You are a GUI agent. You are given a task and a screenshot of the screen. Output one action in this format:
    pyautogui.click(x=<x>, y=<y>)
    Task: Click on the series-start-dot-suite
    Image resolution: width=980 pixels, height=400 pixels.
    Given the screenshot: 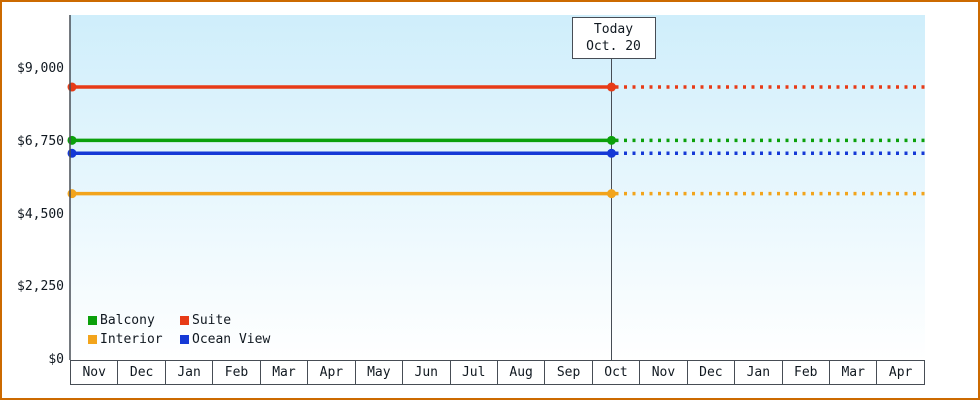 What is the action you would take?
    pyautogui.click(x=72, y=87)
    